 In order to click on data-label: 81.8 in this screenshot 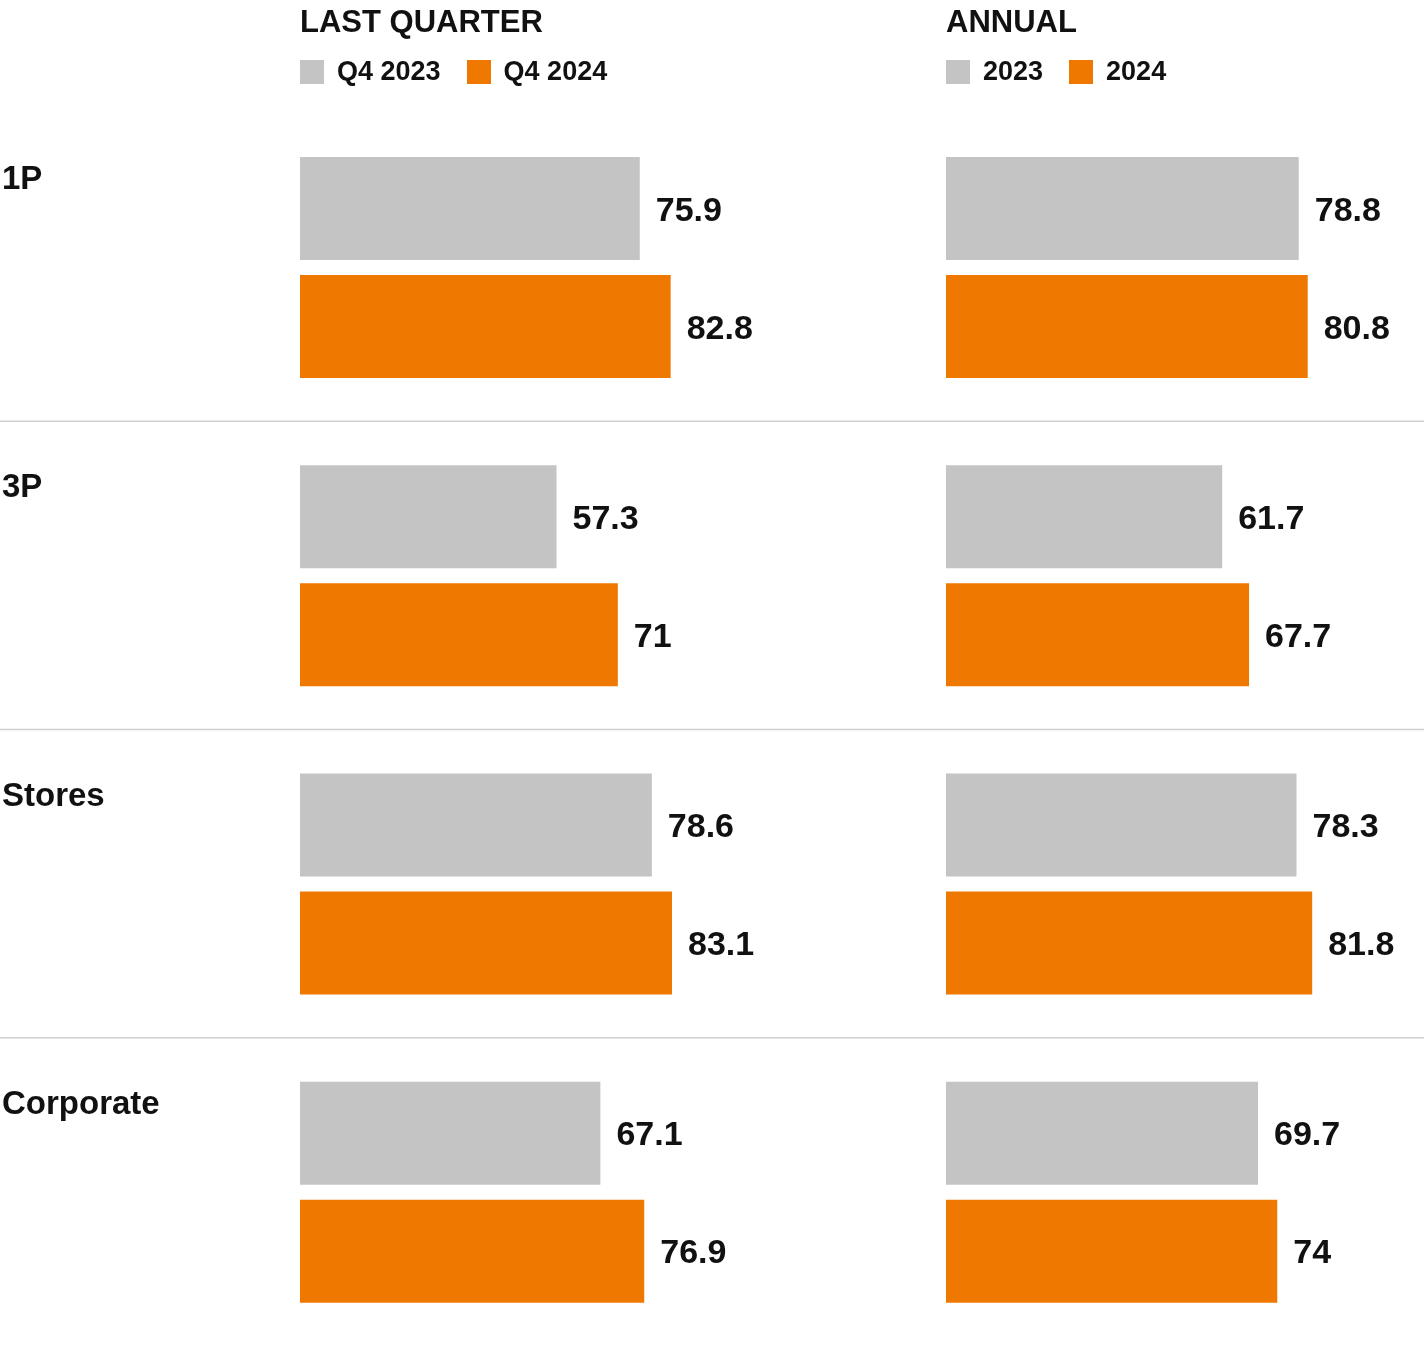, I will do `click(1361, 943)`.